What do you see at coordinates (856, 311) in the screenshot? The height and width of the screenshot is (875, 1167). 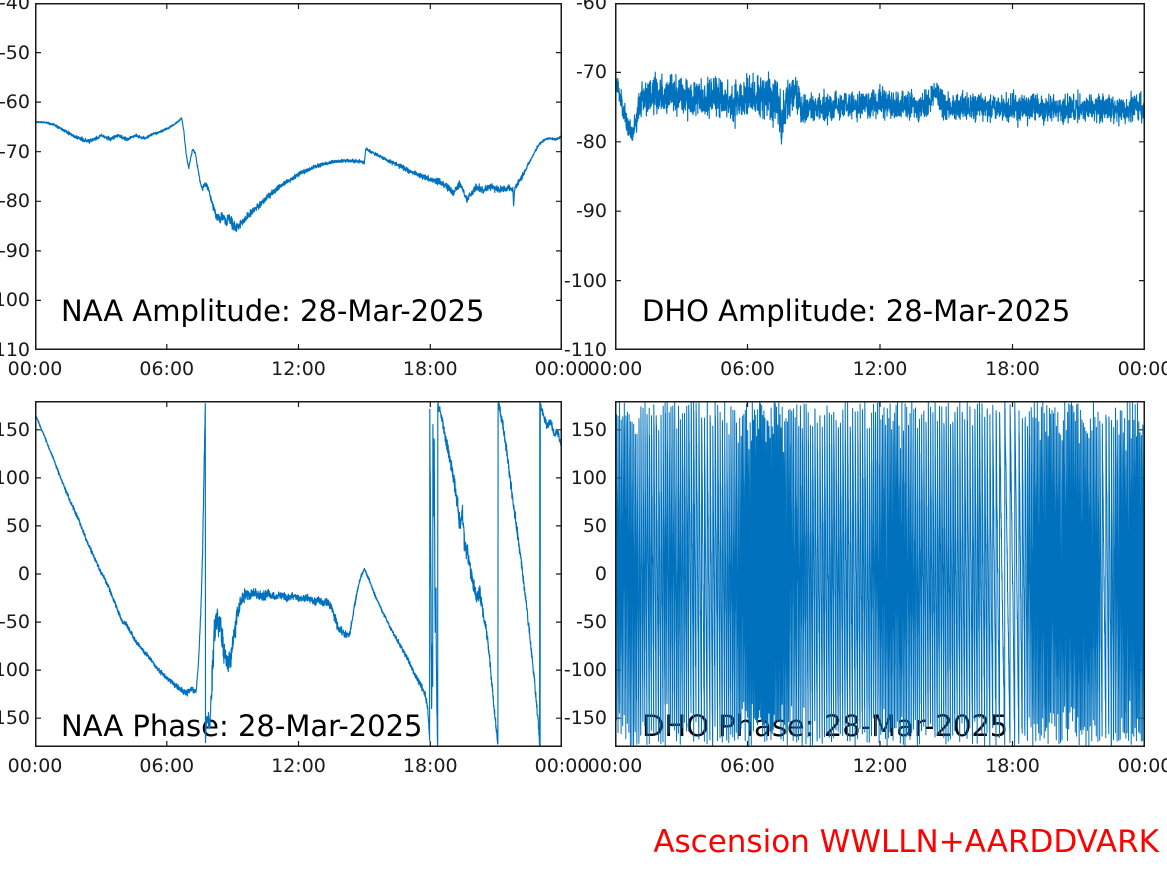 I see `plot-title-dho-amplitude: DHO Amplitude: 28-Mar-2025` at bounding box center [856, 311].